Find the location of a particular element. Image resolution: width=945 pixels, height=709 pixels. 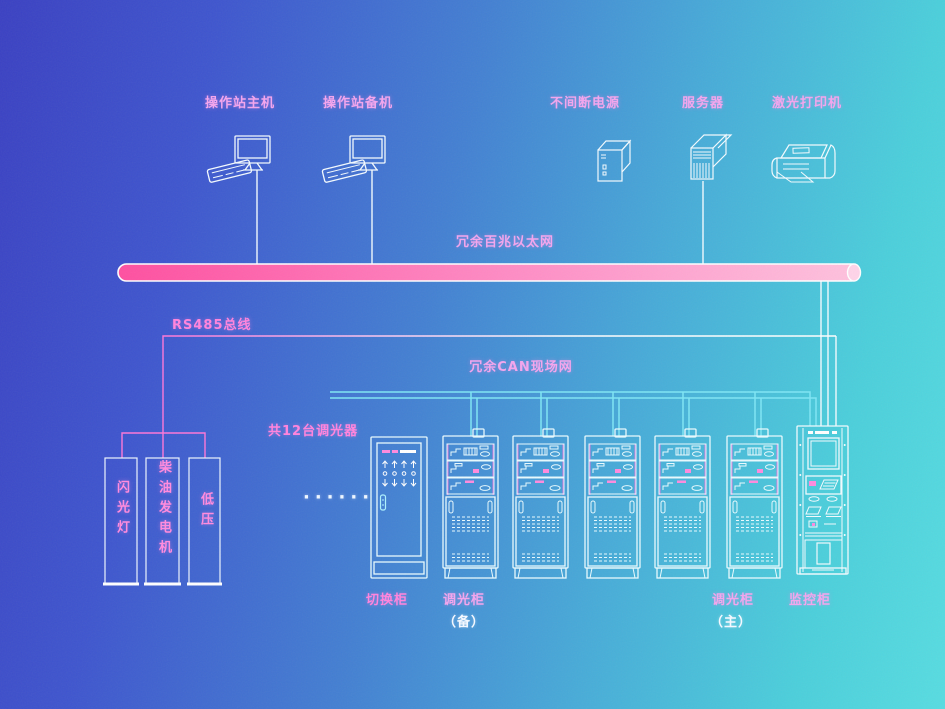

label-ethernet-bus: 冗余百兆以太网 is located at coordinates (505, 242).